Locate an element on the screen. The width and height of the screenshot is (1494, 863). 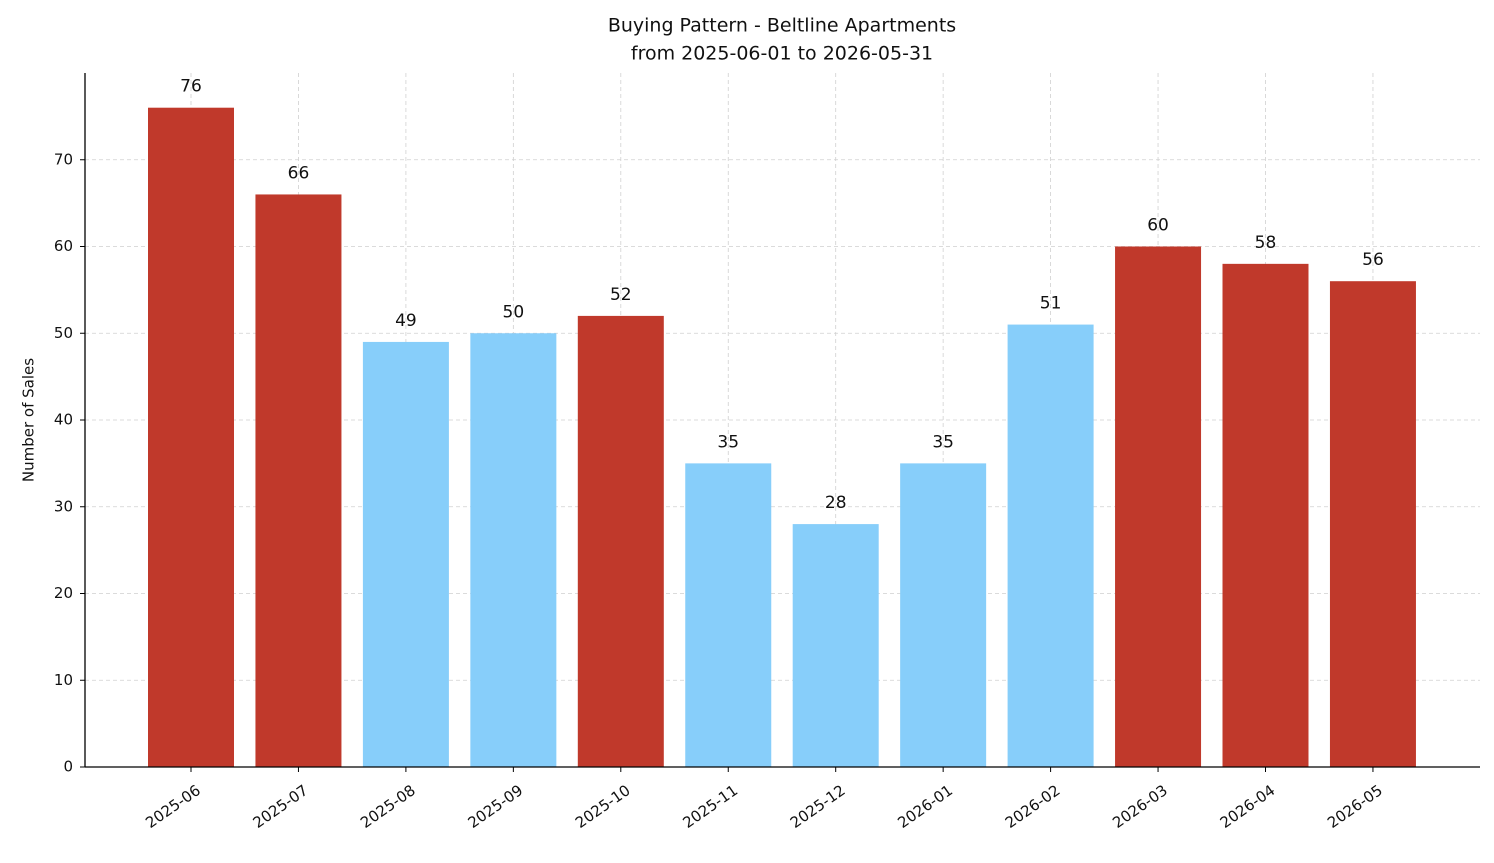
y-tick-label: 60 is located at coordinates (63, 246).